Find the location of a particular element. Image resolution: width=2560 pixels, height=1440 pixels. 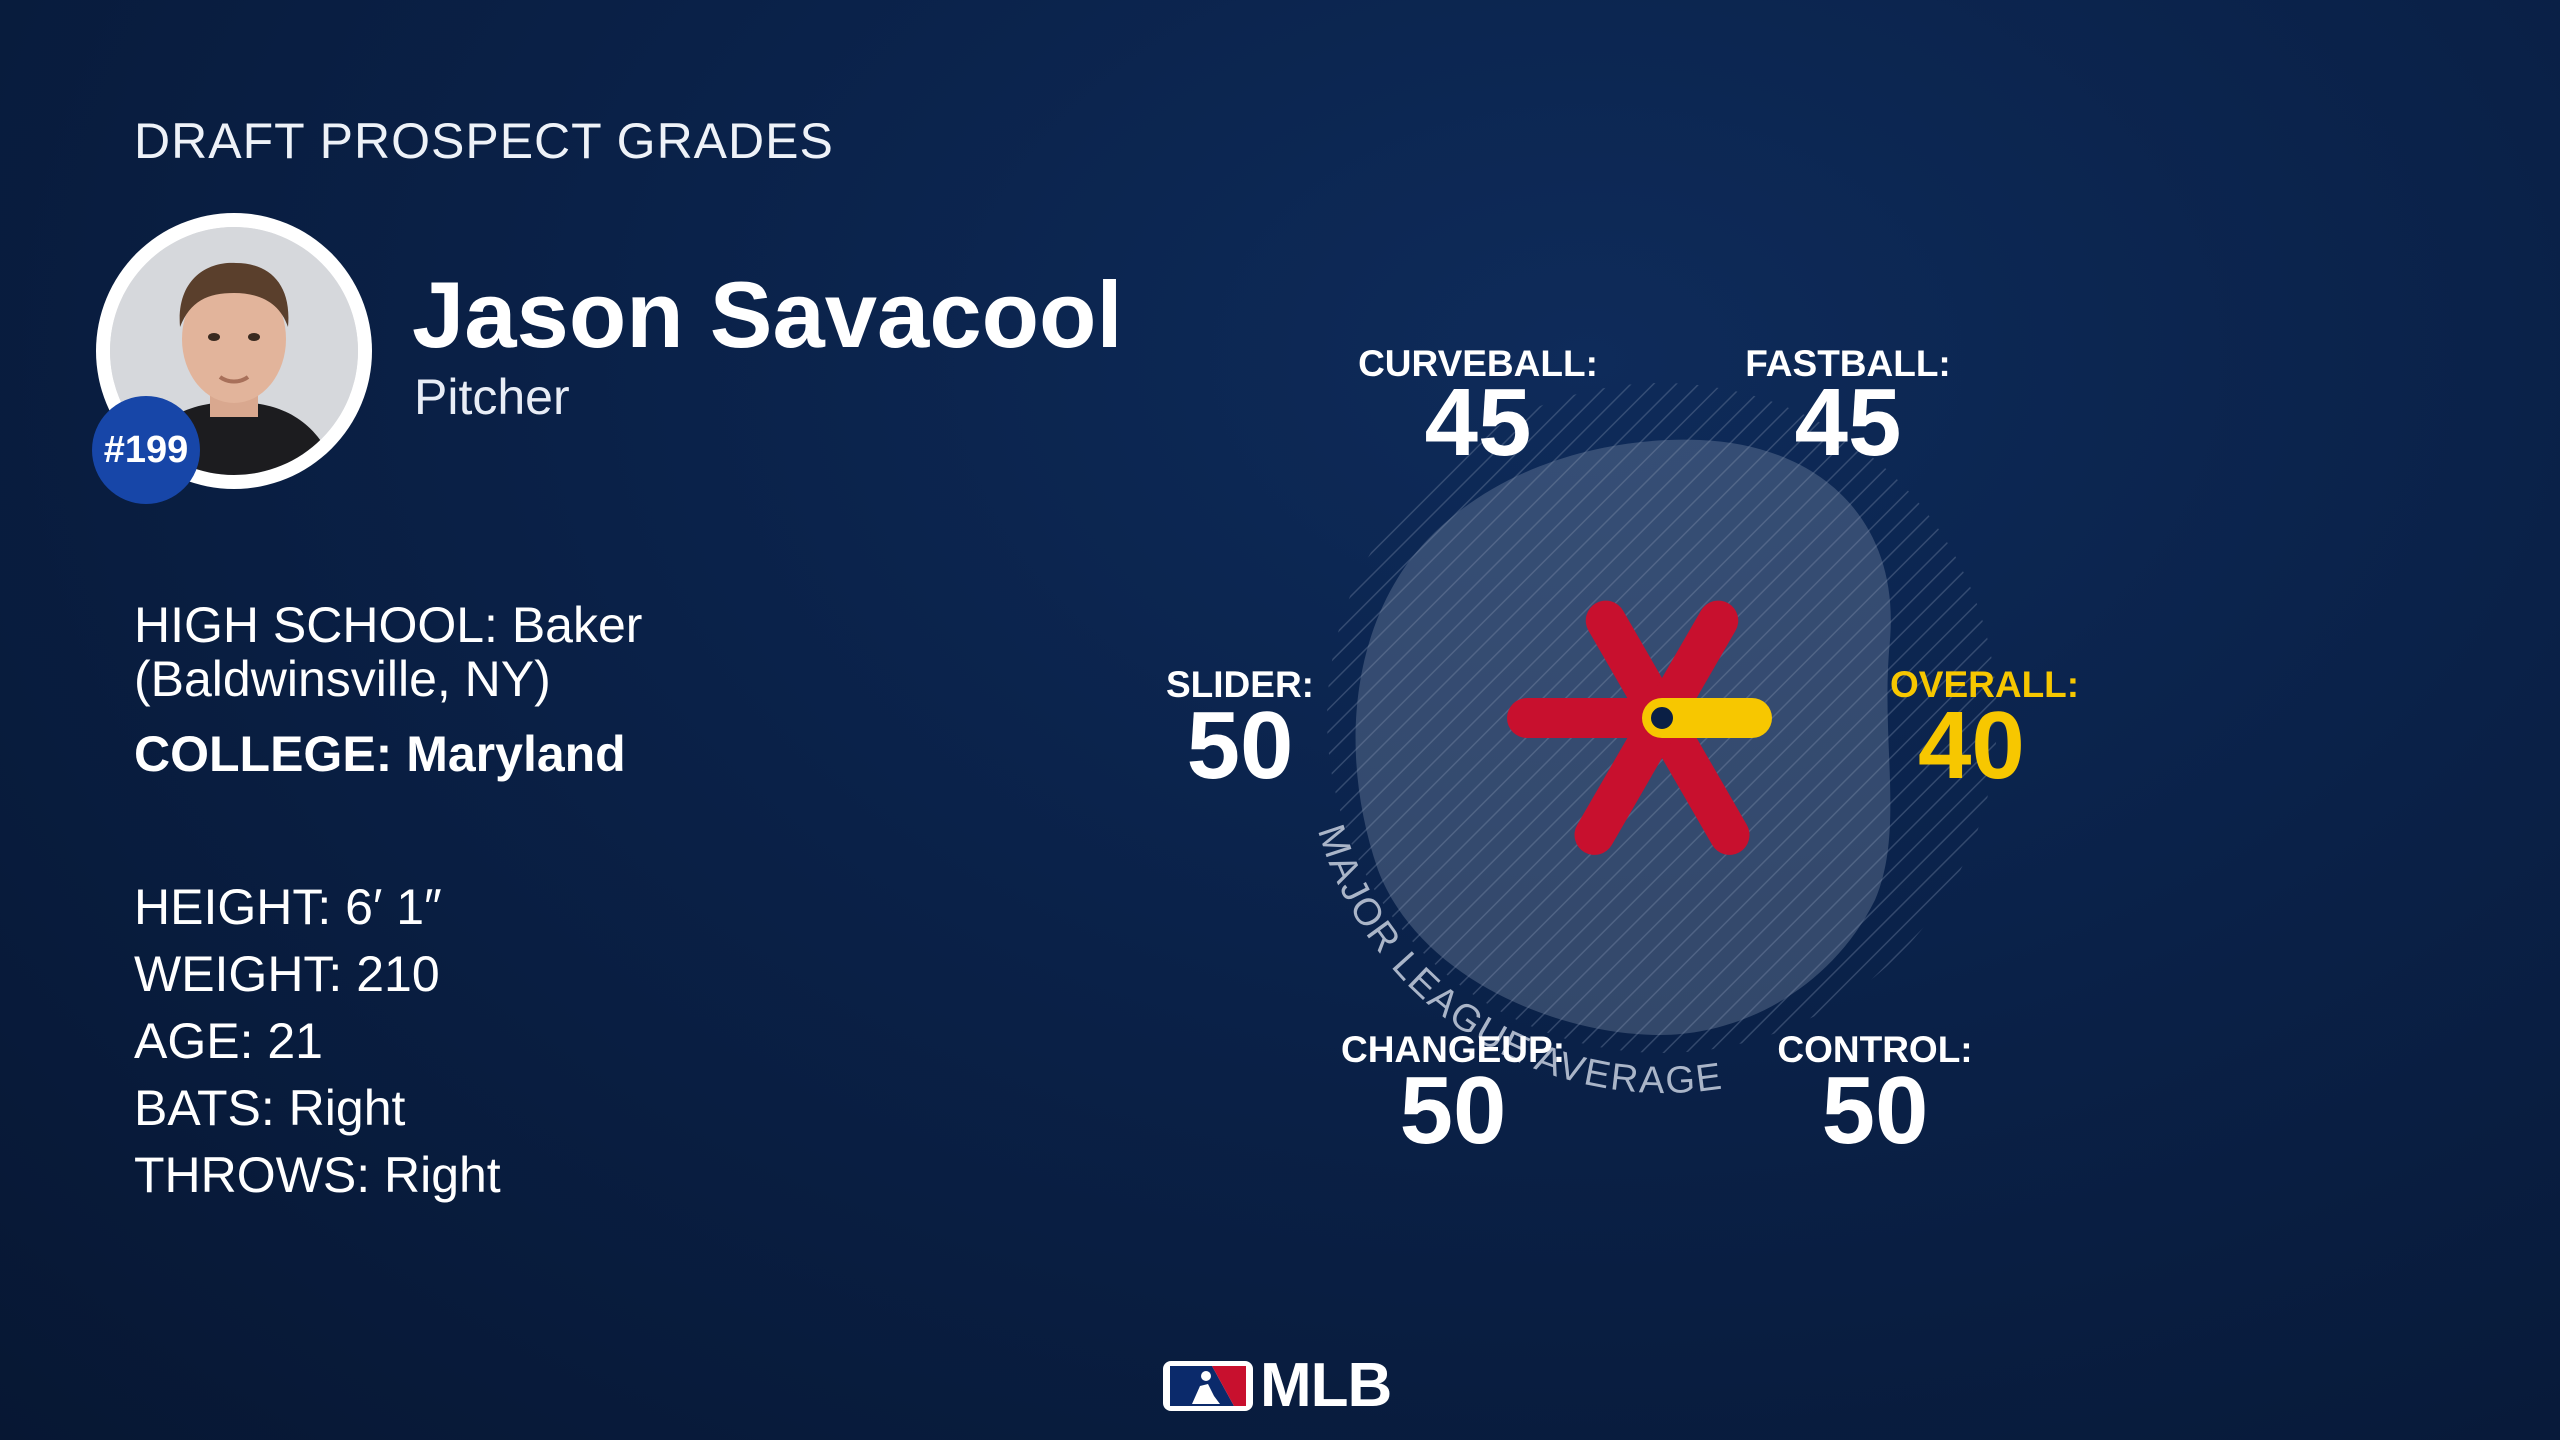

label-changeup: CHANGEUP: is located at coordinates (1453, 1049).